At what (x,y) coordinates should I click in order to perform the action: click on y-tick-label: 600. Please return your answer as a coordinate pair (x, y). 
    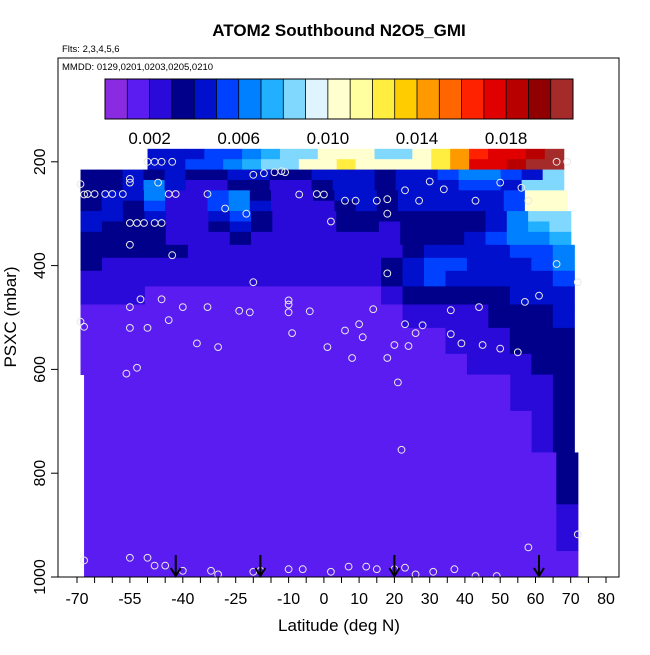
    Looking at the image, I should click on (40, 369).